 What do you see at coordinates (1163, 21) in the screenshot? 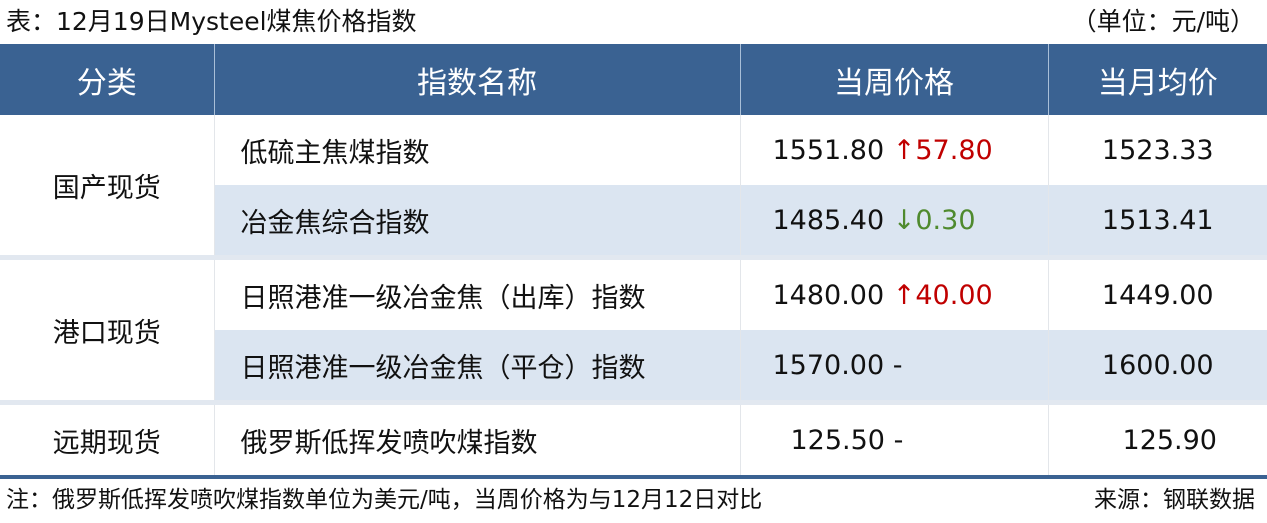
I see `unit-label: （单位：元/吨）` at bounding box center [1163, 21].